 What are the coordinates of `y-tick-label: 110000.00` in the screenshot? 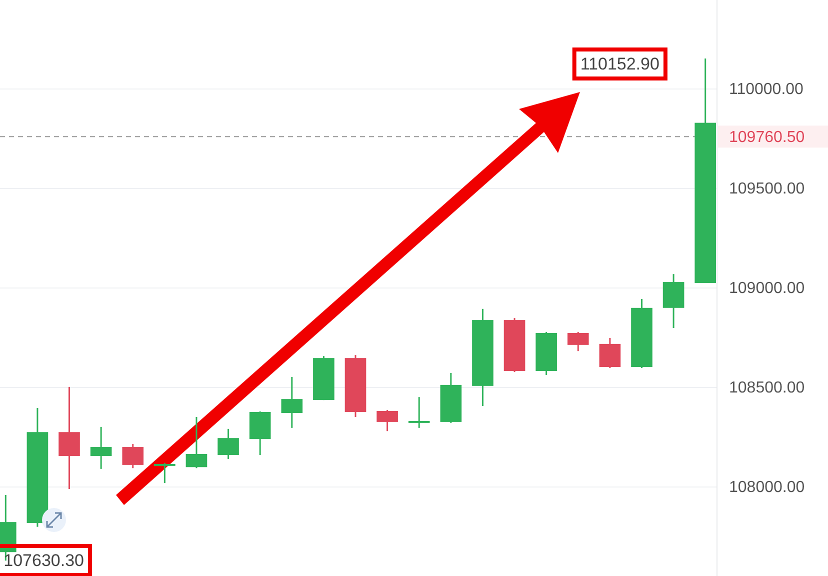 It's located at (766, 89).